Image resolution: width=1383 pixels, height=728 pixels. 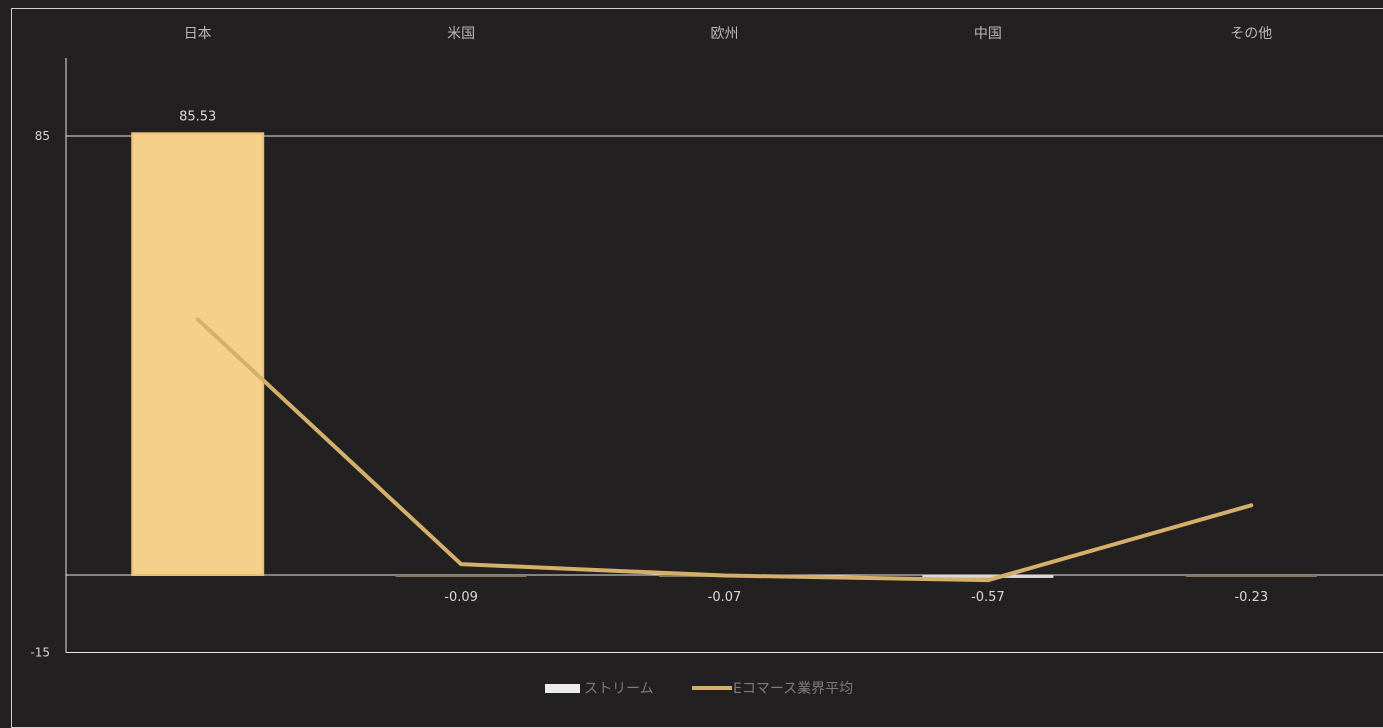 I want to click on data-label: 85.53, so click(x=197, y=116).